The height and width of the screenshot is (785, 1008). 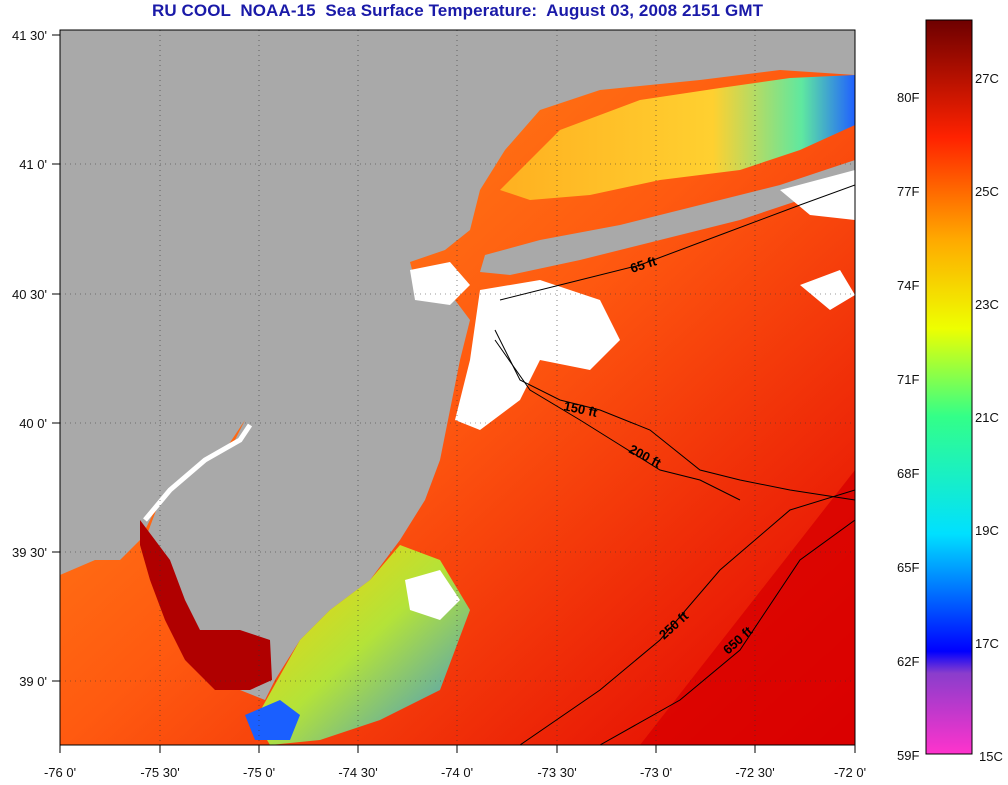 What do you see at coordinates (987, 191) in the screenshot?
I see `colorbar-label-c: 25C` at bounding box center [987, 191].